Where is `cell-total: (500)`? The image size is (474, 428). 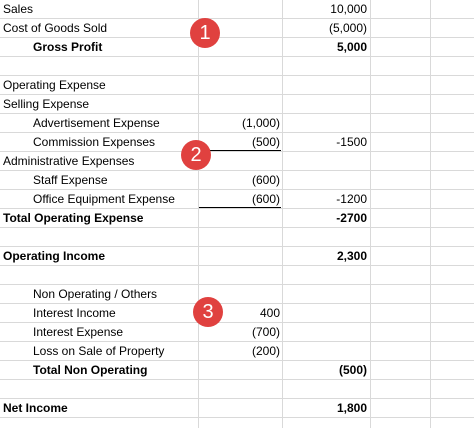
cell-total: (500) is located at coordinates (352, 370).